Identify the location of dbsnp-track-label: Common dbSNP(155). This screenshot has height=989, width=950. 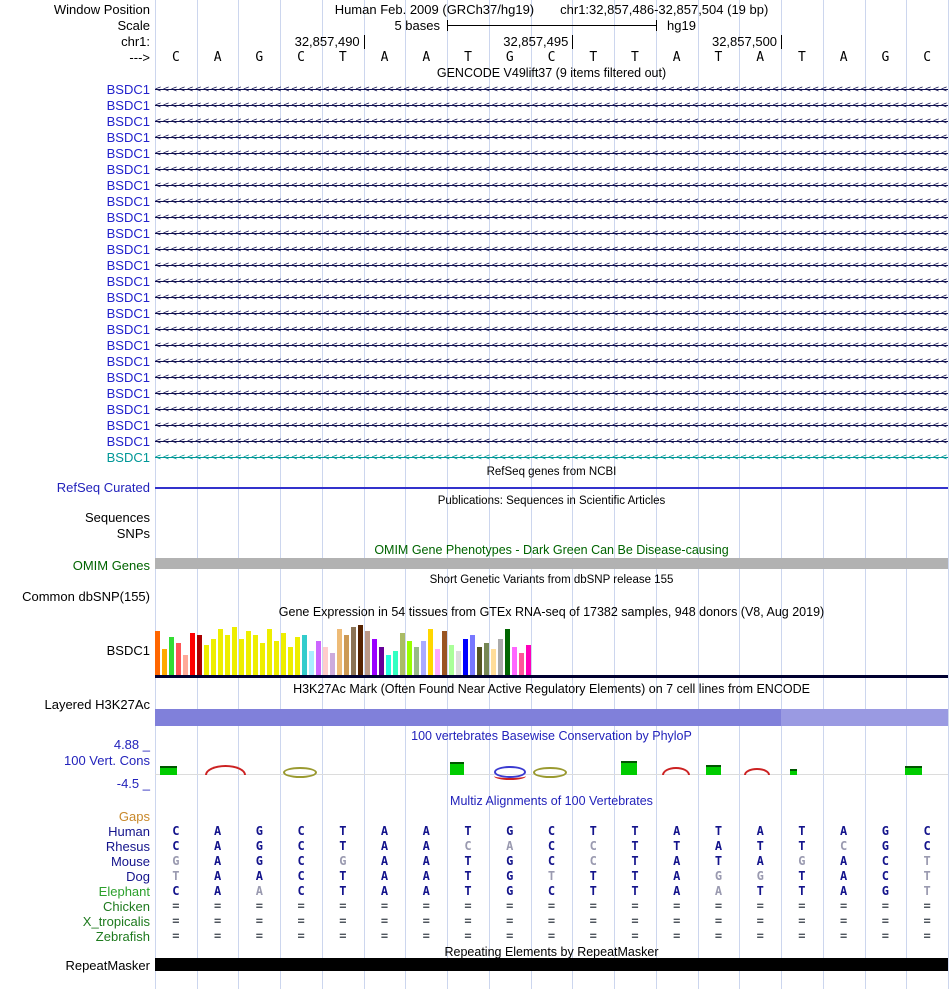
(86, 596).